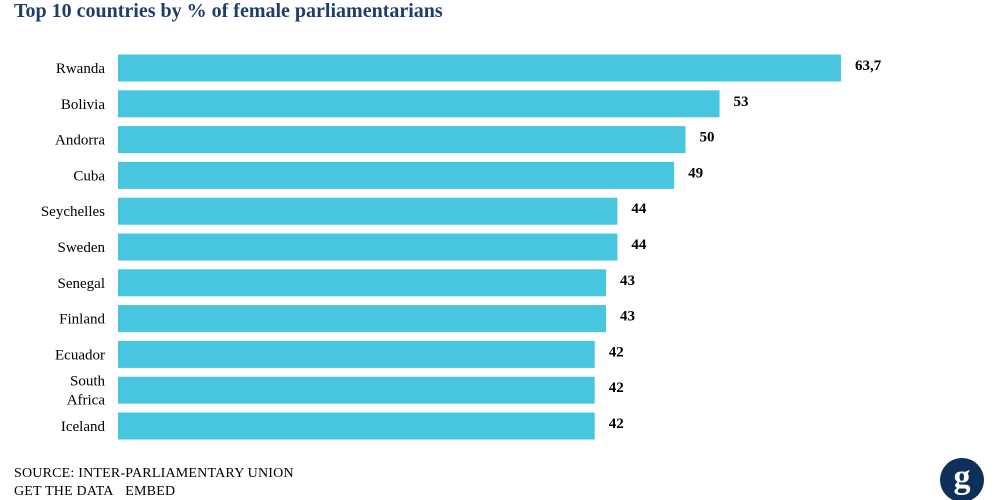 This screenshot has width=1000, height=500. What do you see at coordinates (368, 211) in the screenshot?
I see `bar-seychelles` at bounding box center [368, 211].